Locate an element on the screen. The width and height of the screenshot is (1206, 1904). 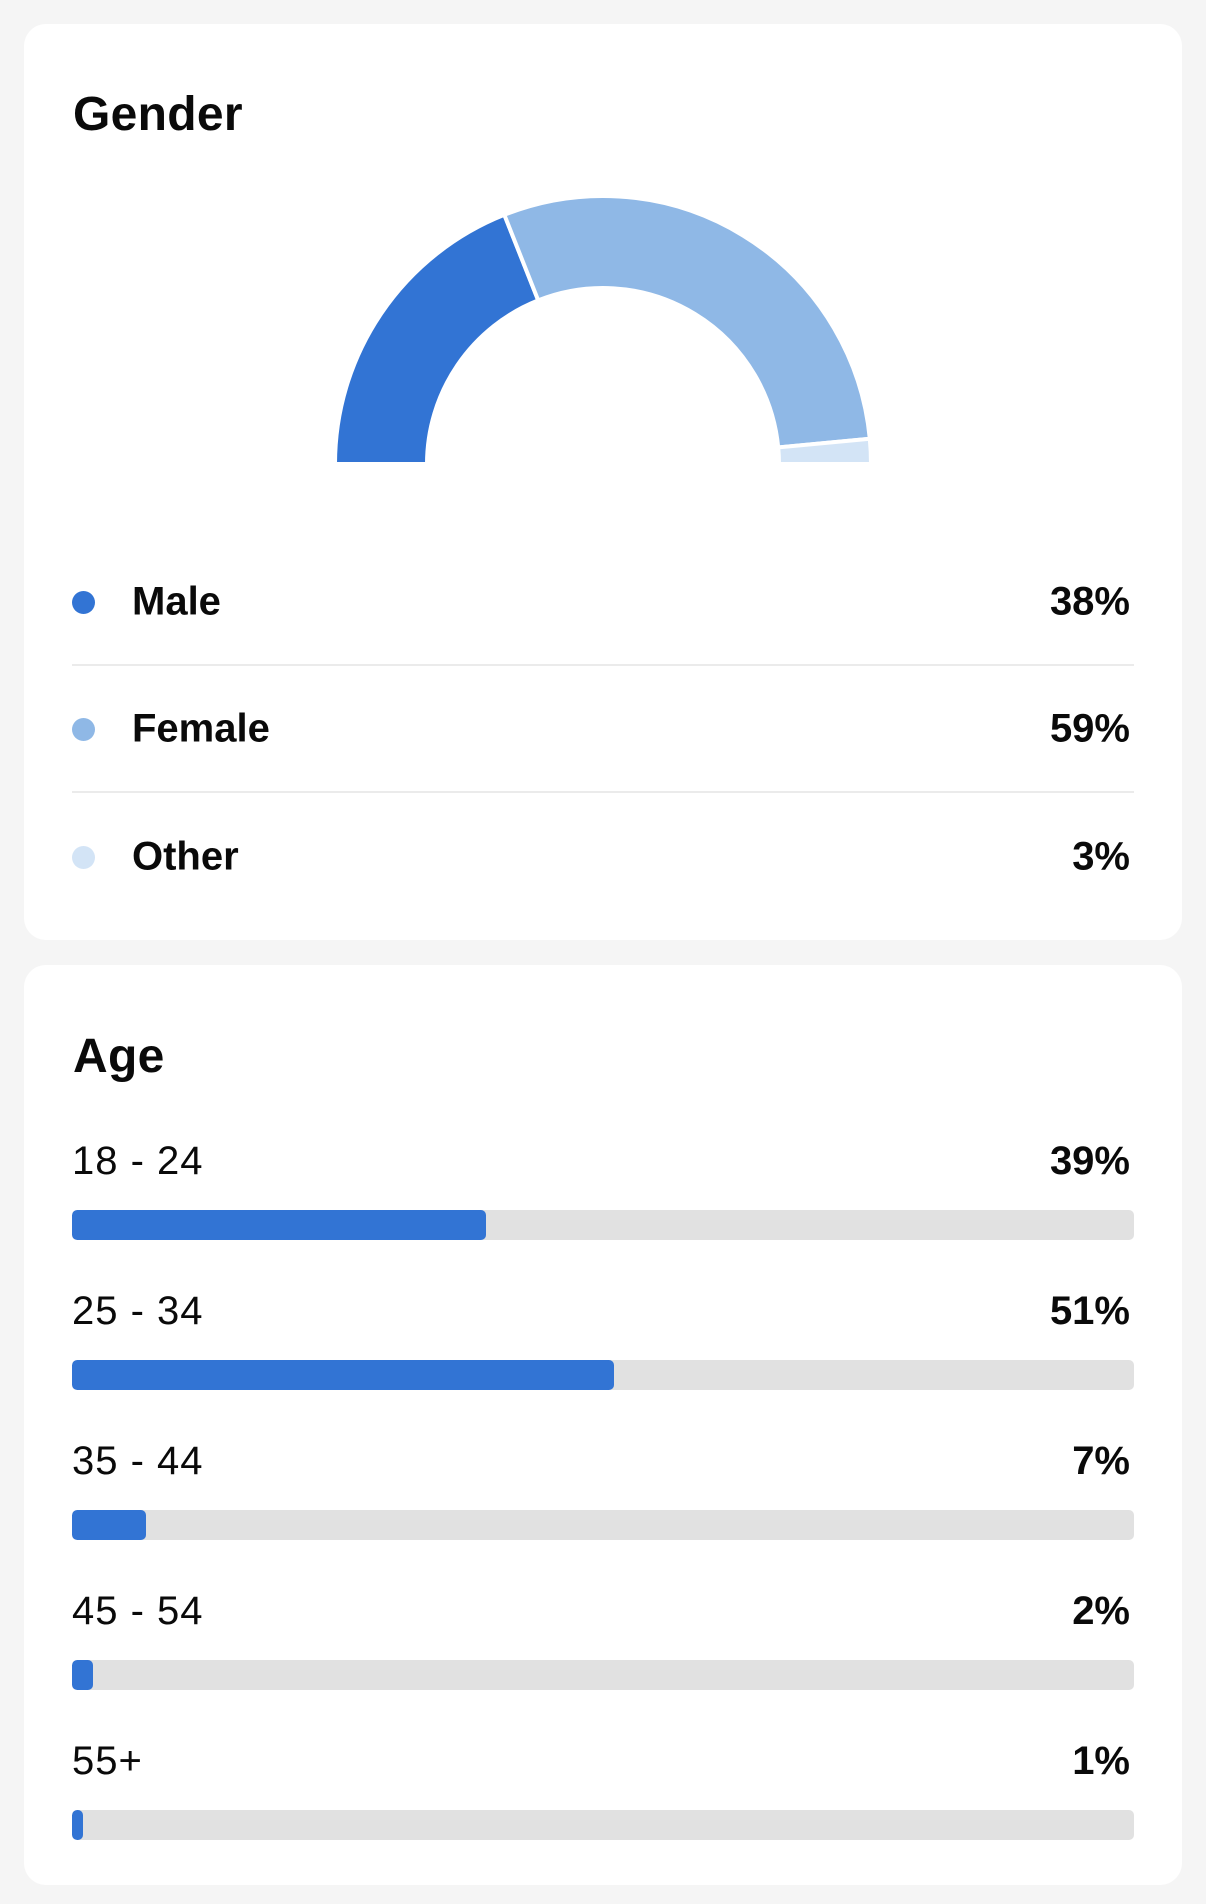
legend-label: Male is located at coordinates (176, 601).